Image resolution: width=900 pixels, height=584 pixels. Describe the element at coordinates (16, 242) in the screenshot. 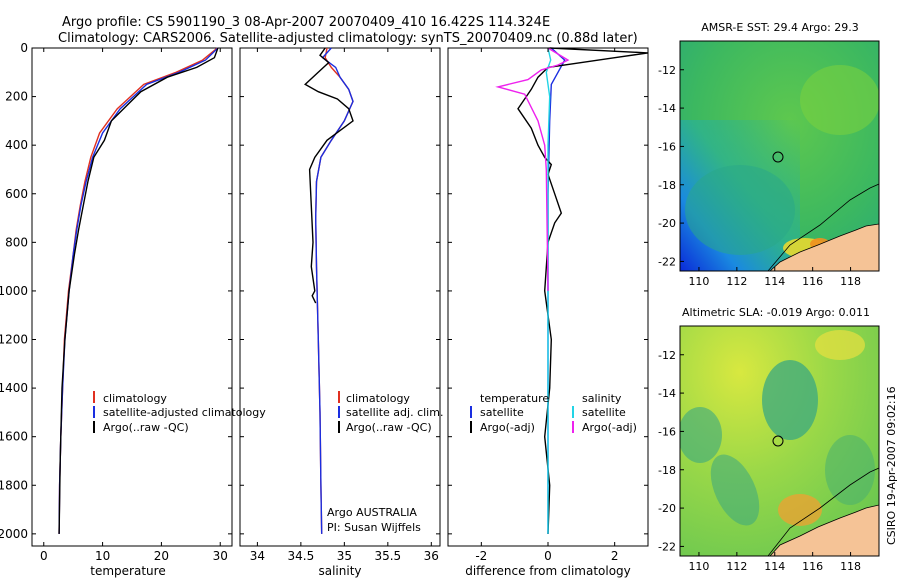

I see `depth-tick-label: 800` at that location.